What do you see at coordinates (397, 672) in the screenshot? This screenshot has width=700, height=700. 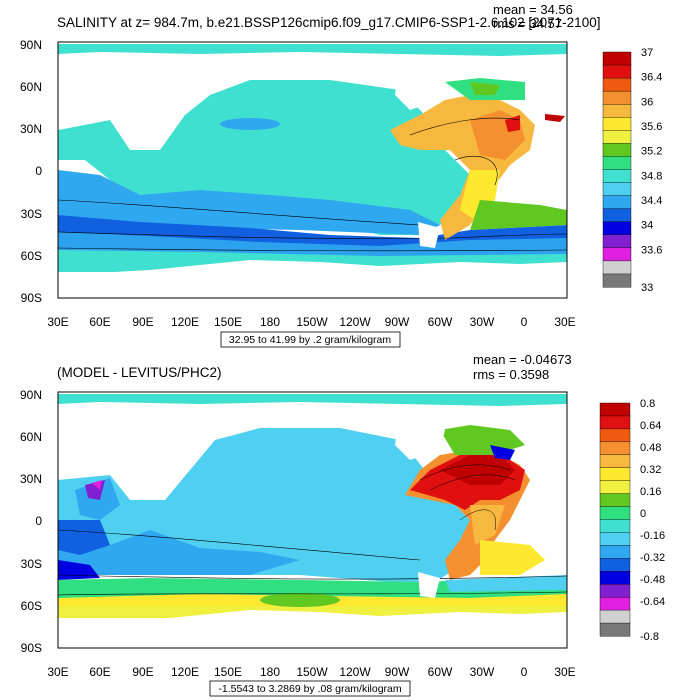 I see `bottom-lon-label: 90W` at bounding box center [397, 672].